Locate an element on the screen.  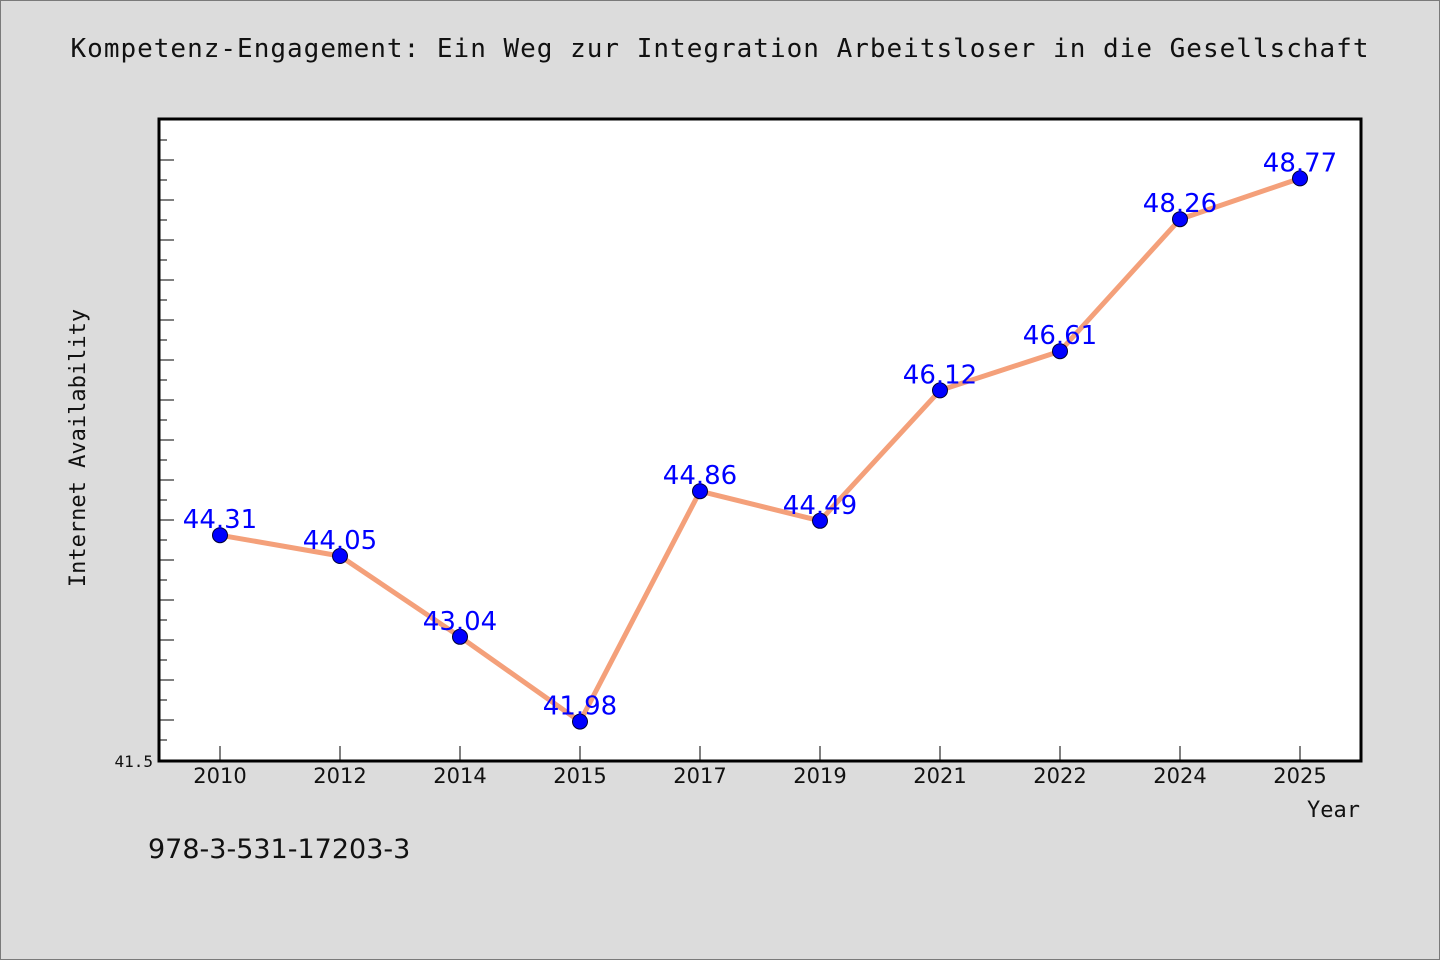
data-label: 46.12 is located at coordinates (940, 375).